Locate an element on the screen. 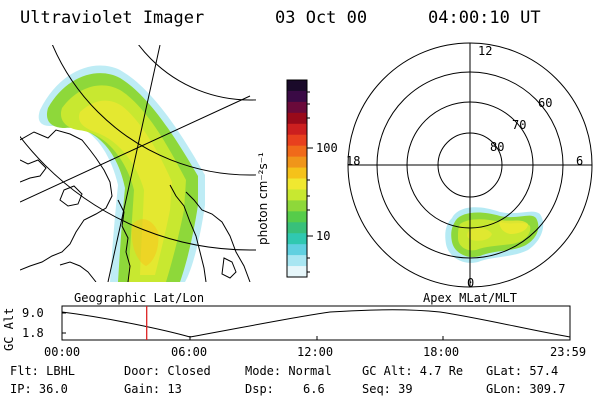 The height and width of the screenshot is (400, 600). dsp-value: 6.6 is located at coordinates (314, 389).